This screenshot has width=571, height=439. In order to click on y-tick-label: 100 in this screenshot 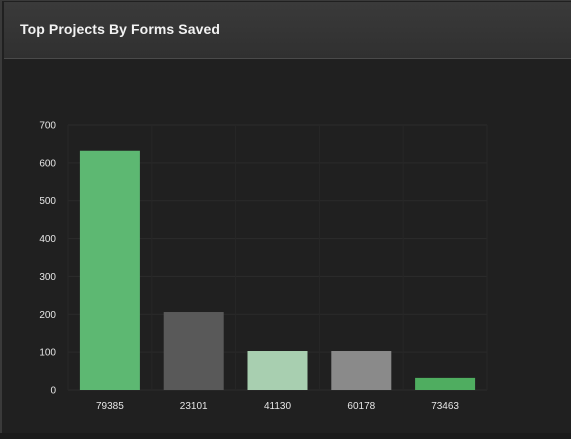, I will do `click(47, 353)`.